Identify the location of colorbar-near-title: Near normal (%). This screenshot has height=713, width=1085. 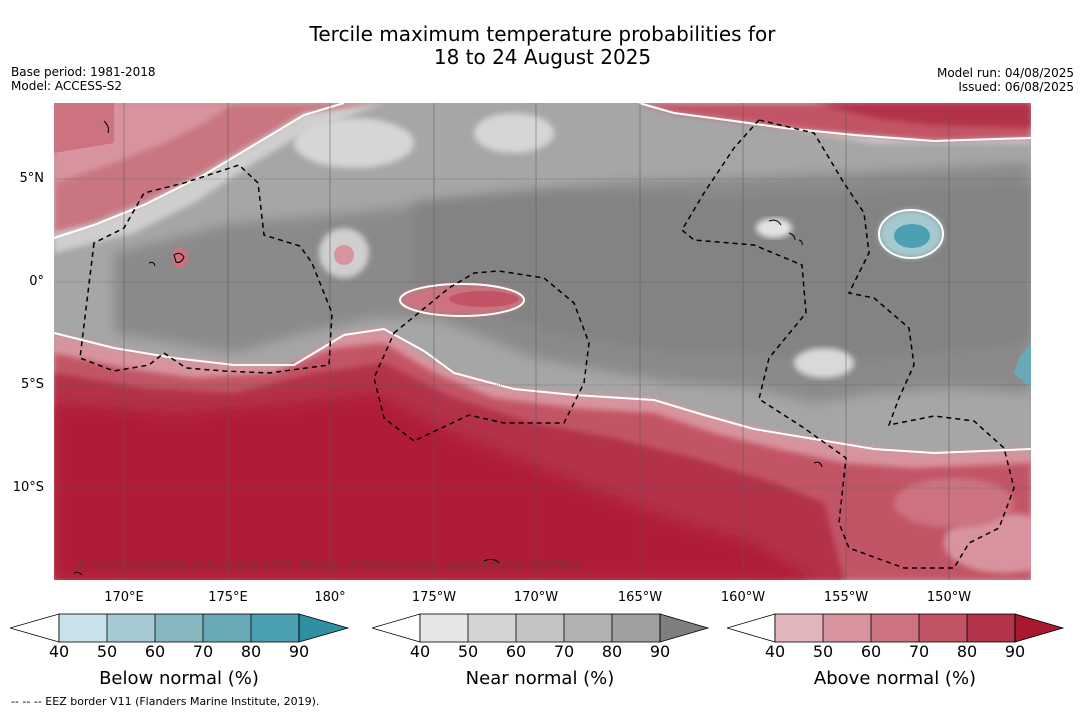
(540, 678).